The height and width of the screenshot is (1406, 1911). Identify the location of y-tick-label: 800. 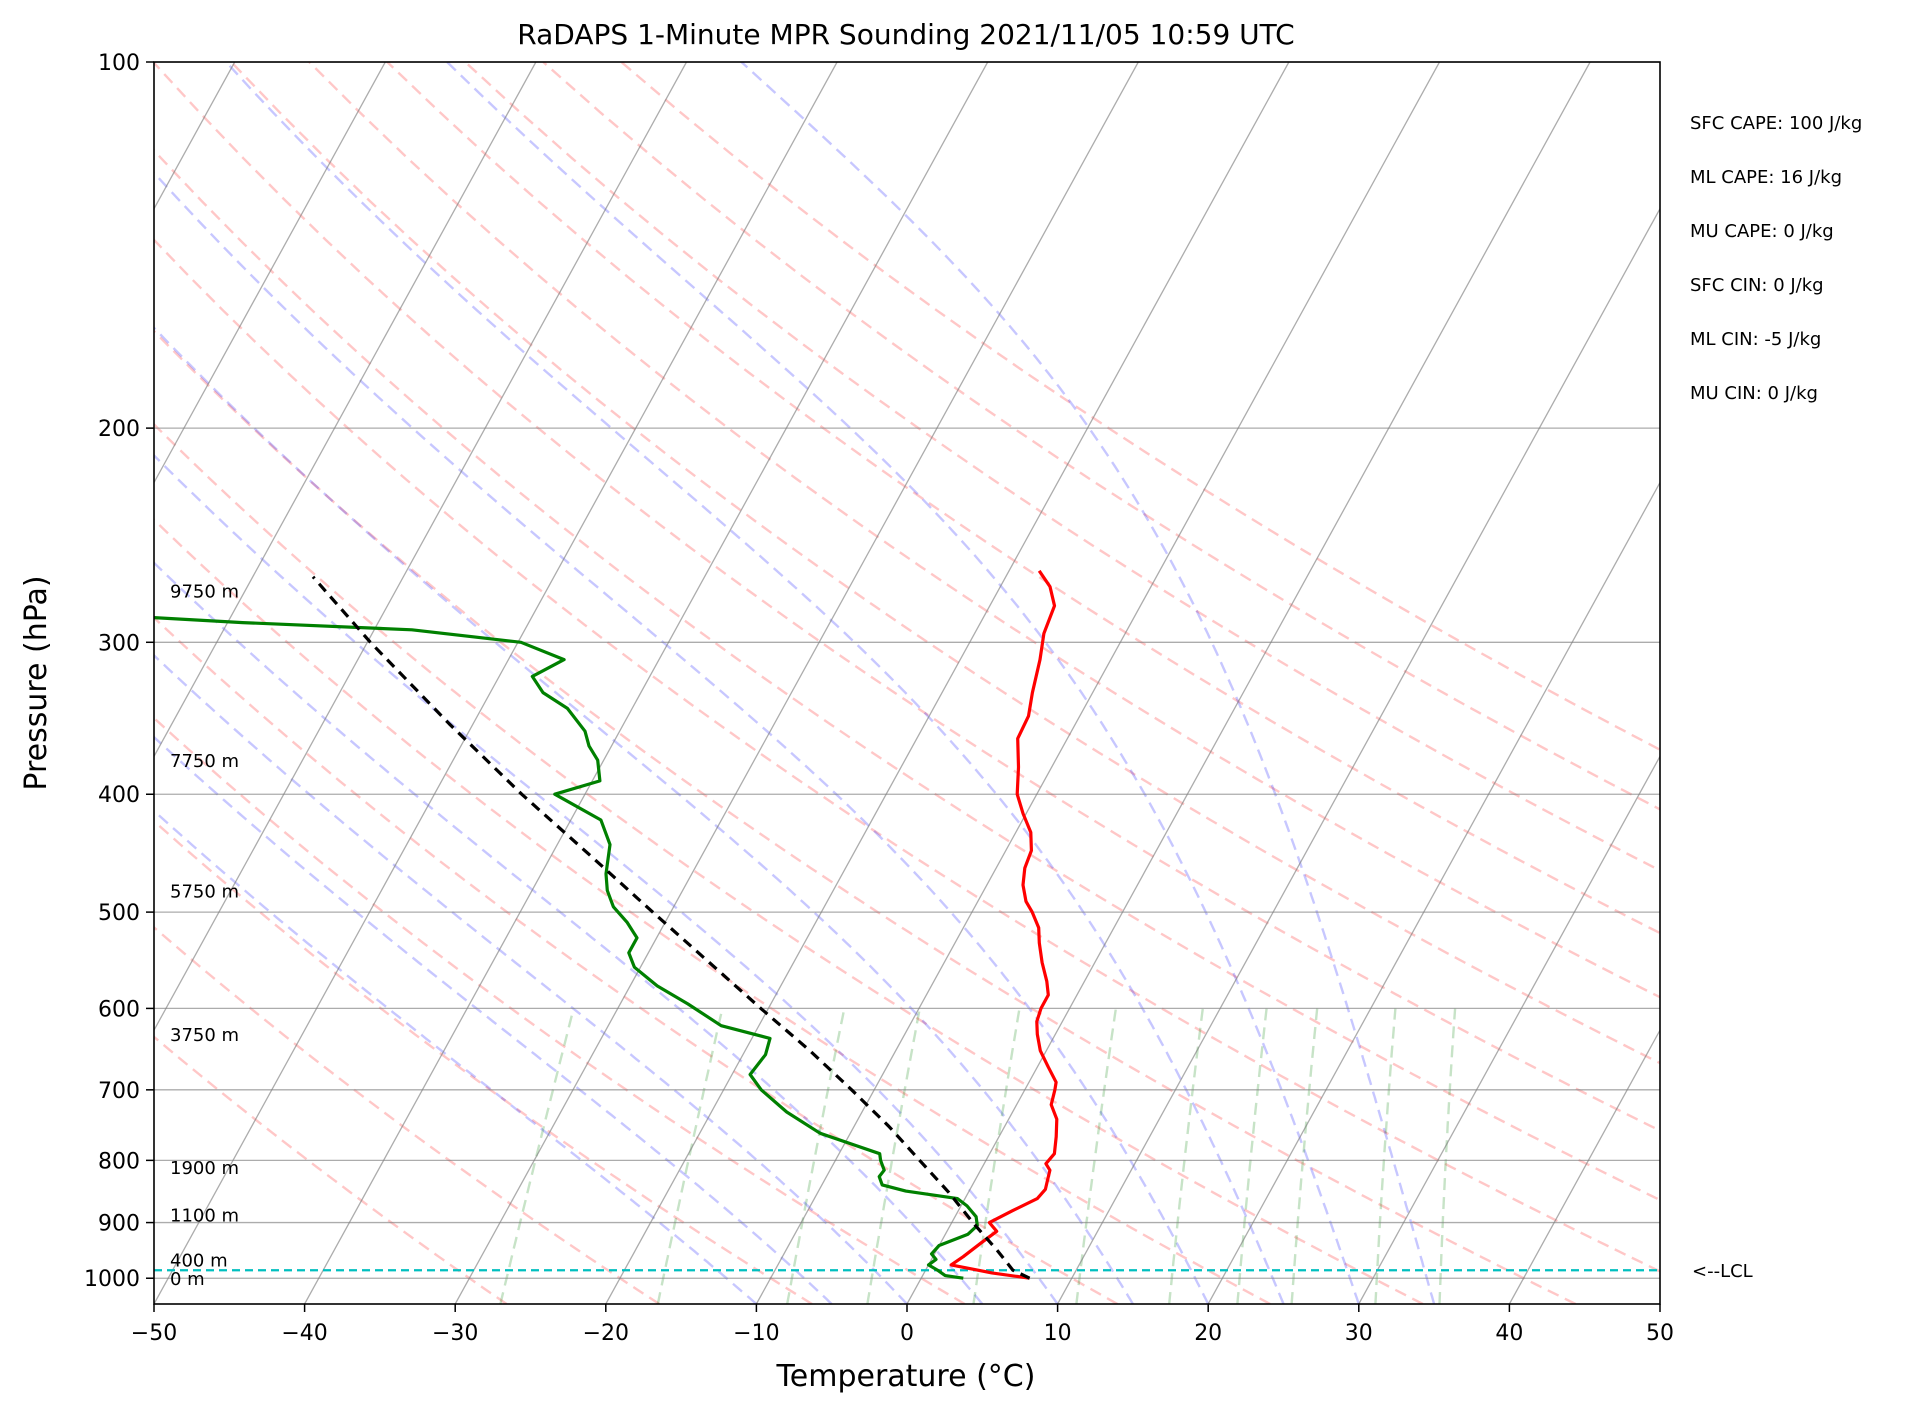
(119, 1161).